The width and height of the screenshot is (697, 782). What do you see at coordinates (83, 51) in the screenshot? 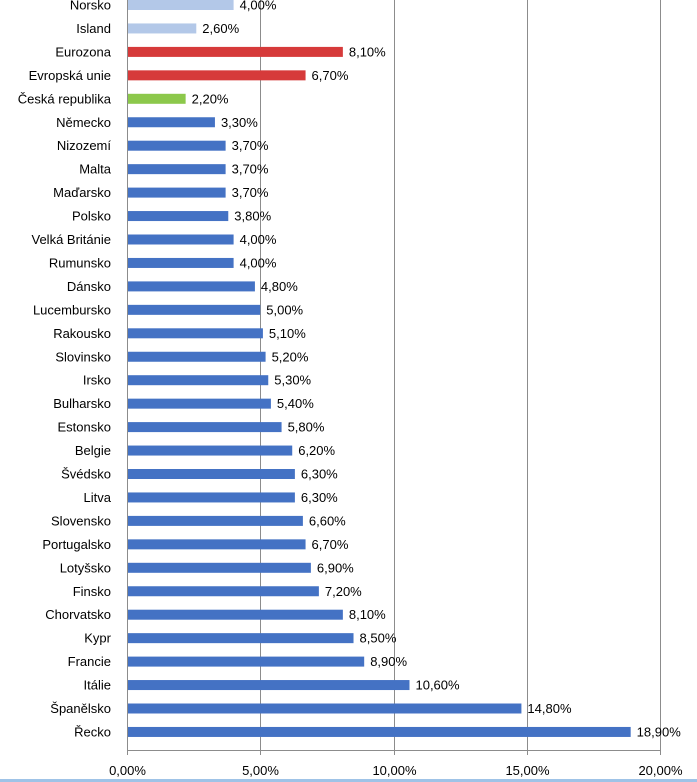
I see `category-label-2: Eurozona` at bounding box center [83, 51].